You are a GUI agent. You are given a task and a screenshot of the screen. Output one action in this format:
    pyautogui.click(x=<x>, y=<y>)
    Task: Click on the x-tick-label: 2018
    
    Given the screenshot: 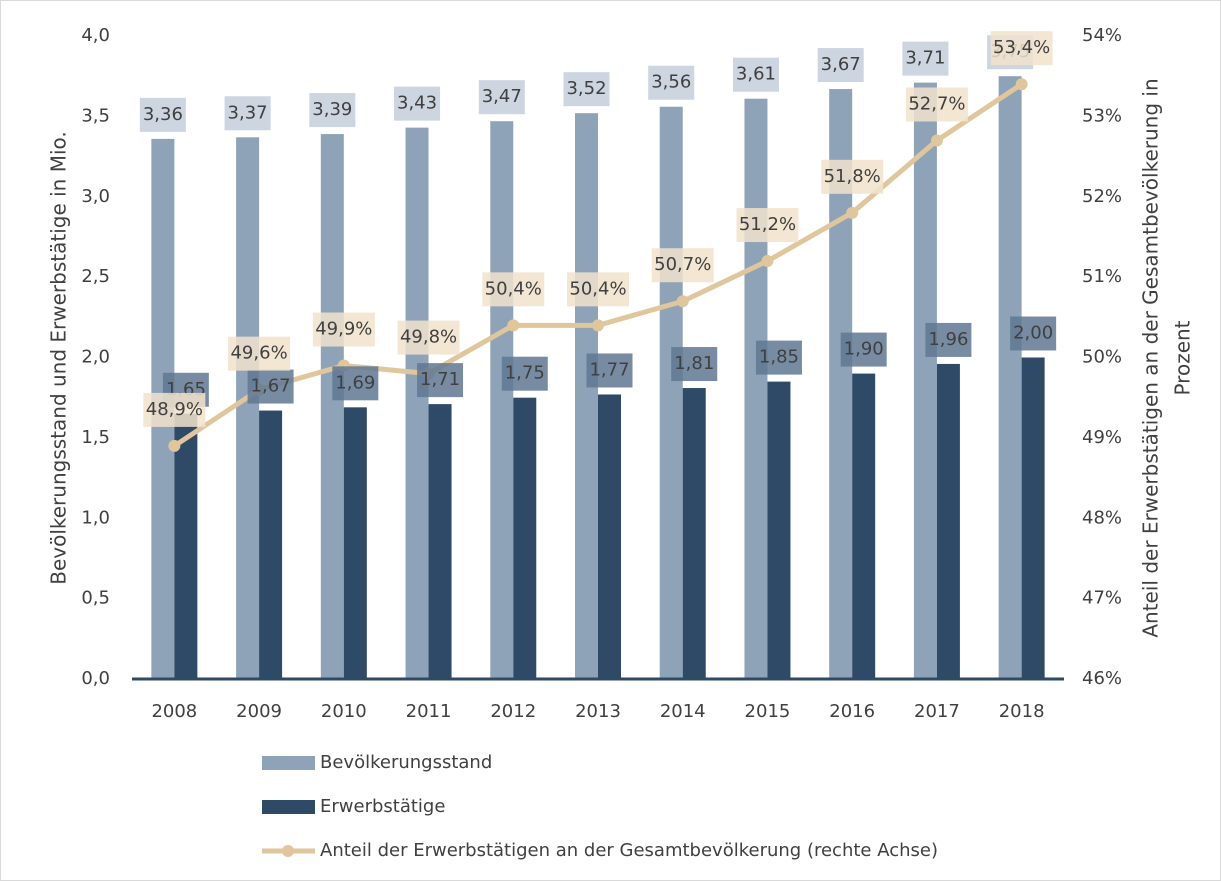 What is the action you would take?
    pyautogui.click(x=1022, y=711)
    